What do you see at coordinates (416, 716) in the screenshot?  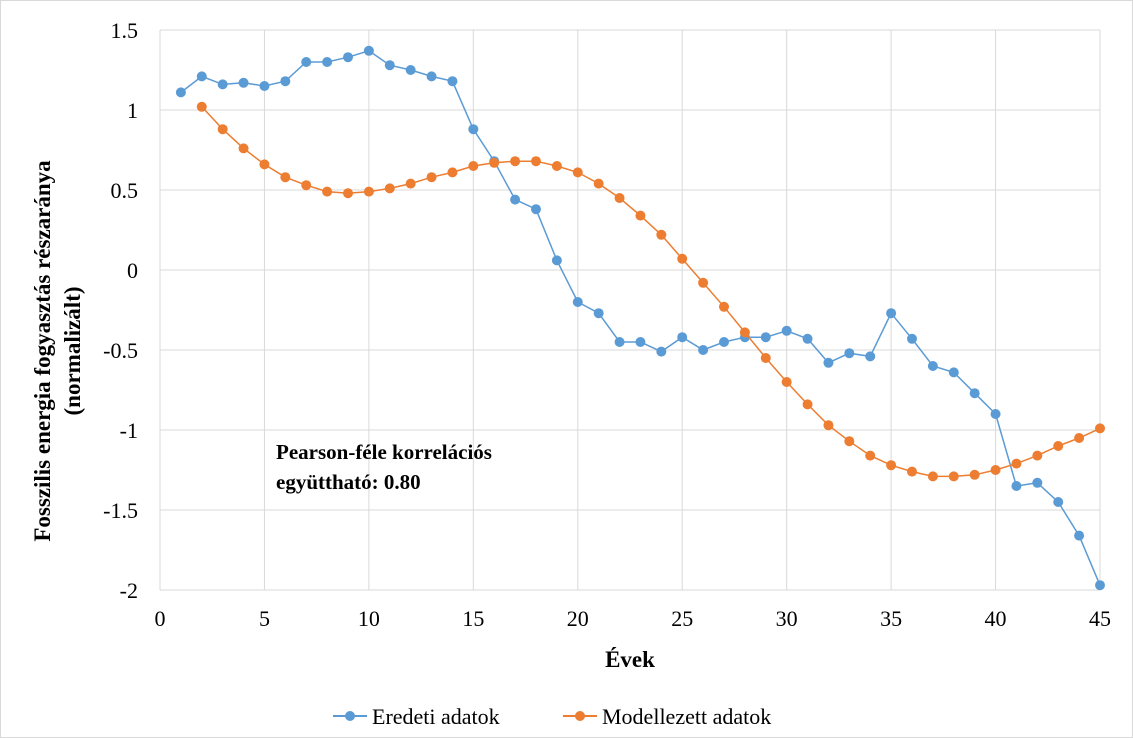 I see `legend-item-eredeti: Eredeti adatok` at bounding box center [416, 716].